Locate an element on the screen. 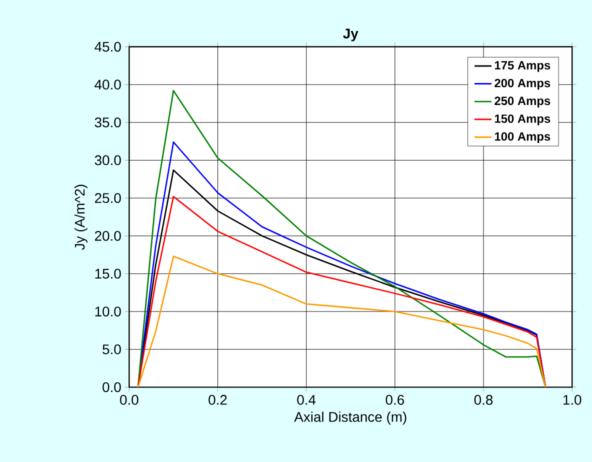 The width and height of the screenshot is (592, 462). legend-label: 250 Amps is located at coordinates (522, 102).